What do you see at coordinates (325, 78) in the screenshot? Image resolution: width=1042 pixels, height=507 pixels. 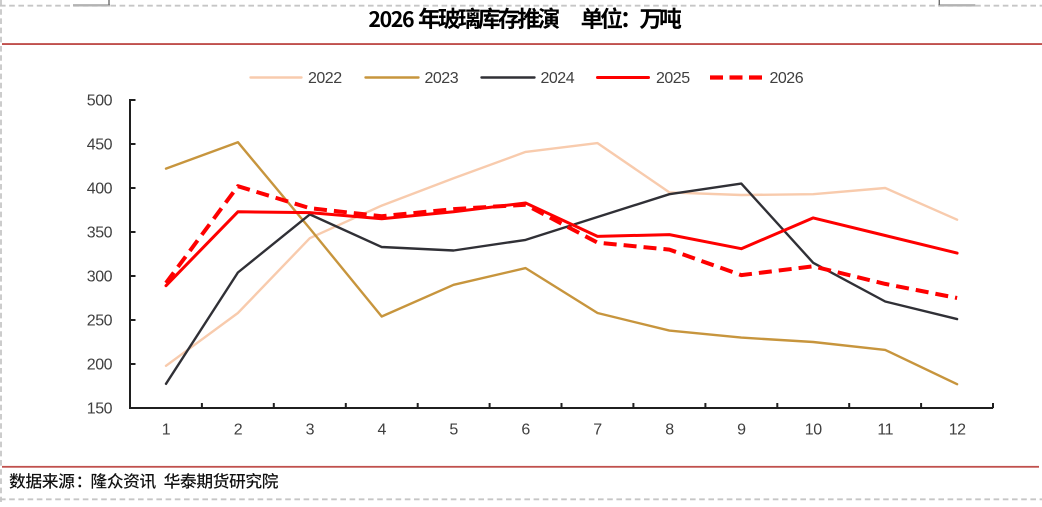 I see `svg-text: 2022` at bounding box center [325, 78].